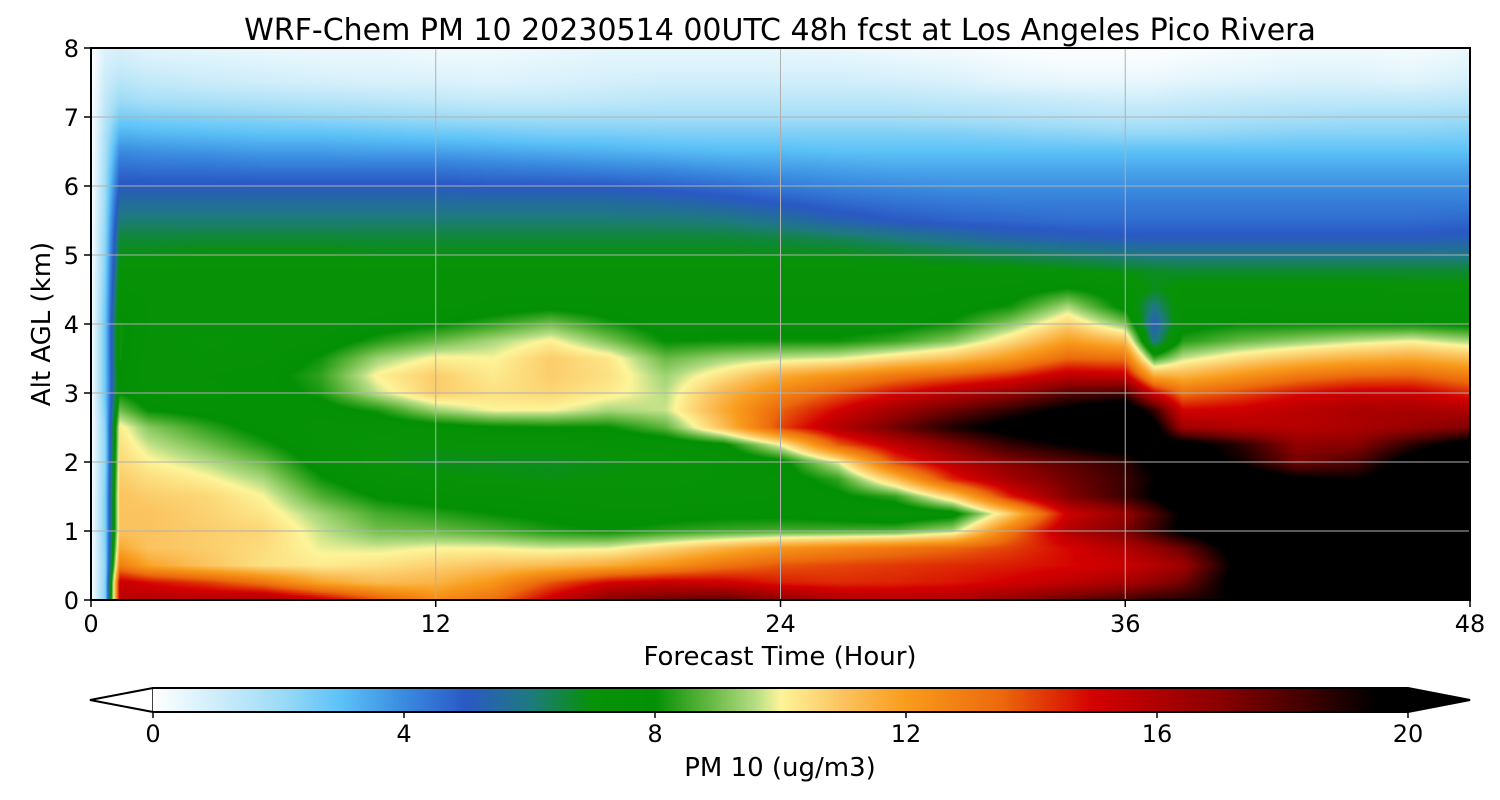 Image resolution: width=1500 pixels, height=800 pixels. What do you see at coordinates (71, 463) in the screenshot?
I see `y-tick-label: 2` at bounding box center [71, 463].